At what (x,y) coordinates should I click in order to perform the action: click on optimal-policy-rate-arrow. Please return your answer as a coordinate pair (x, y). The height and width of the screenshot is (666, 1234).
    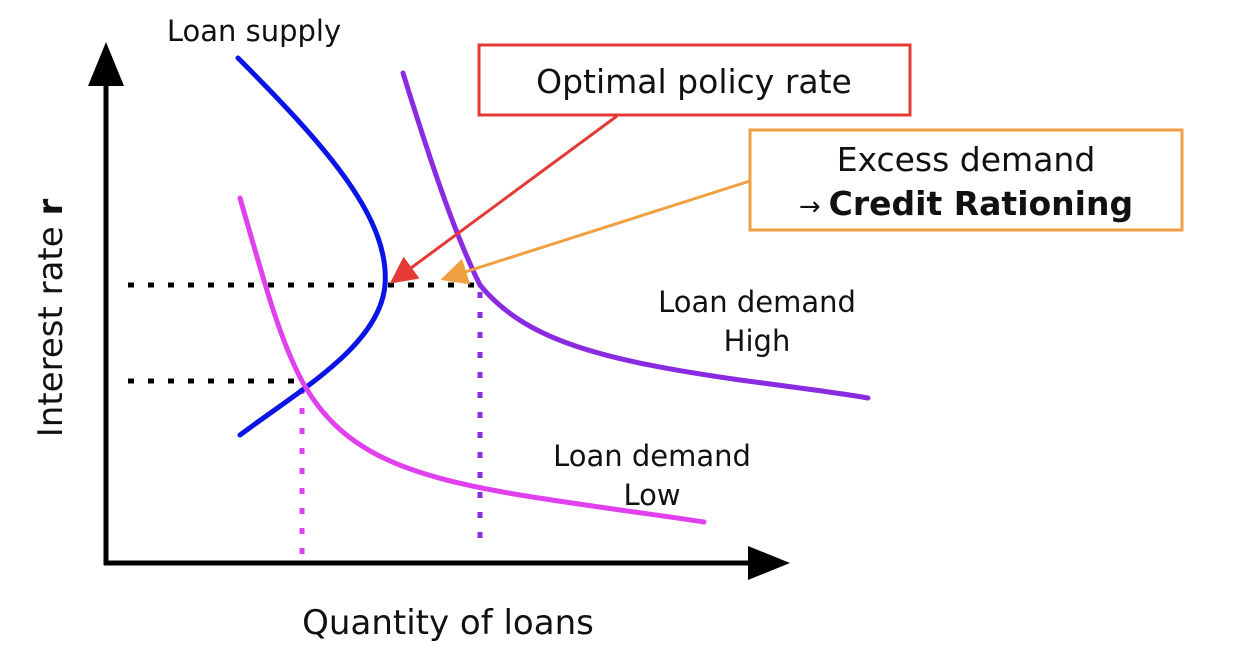
    Looking at the image, I should click on (503, 199).